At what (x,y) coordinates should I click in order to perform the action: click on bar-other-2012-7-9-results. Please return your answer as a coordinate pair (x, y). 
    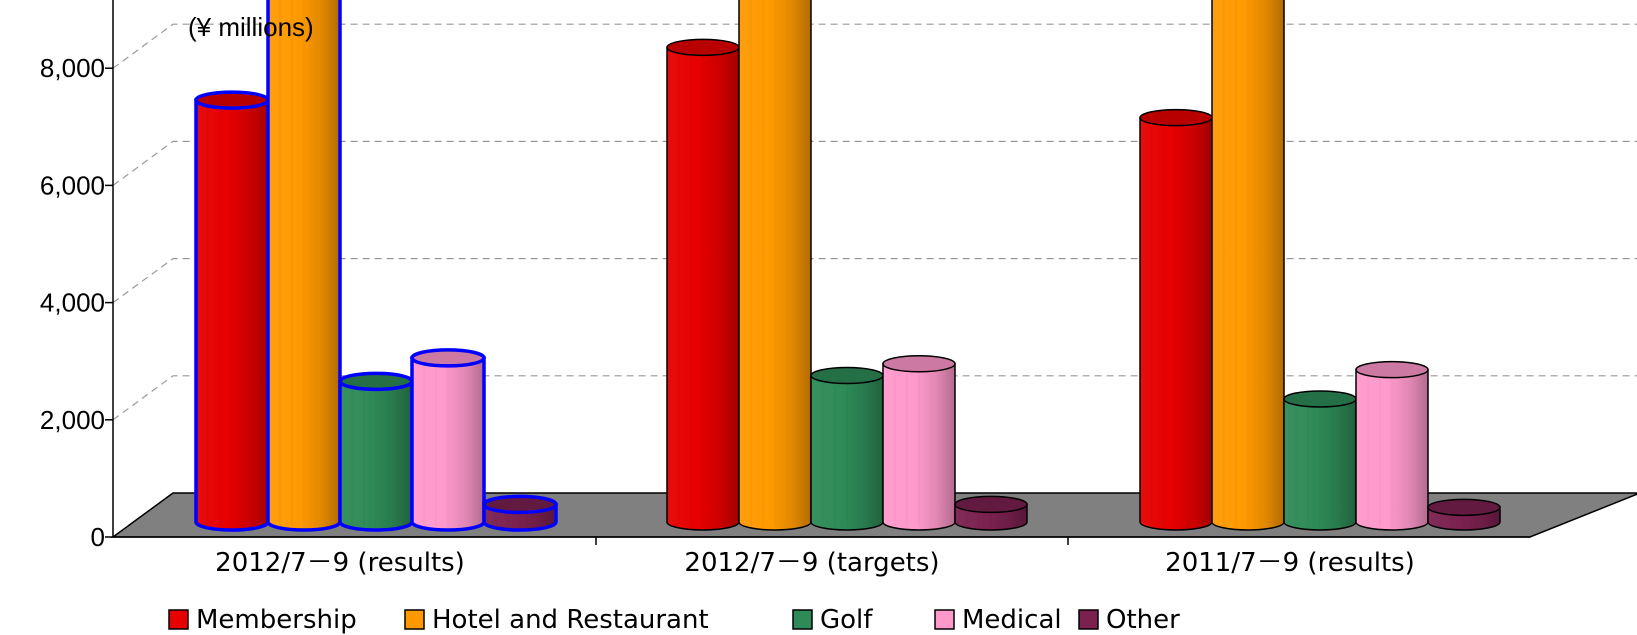
    Looking at the image, I should click on (520, 513).